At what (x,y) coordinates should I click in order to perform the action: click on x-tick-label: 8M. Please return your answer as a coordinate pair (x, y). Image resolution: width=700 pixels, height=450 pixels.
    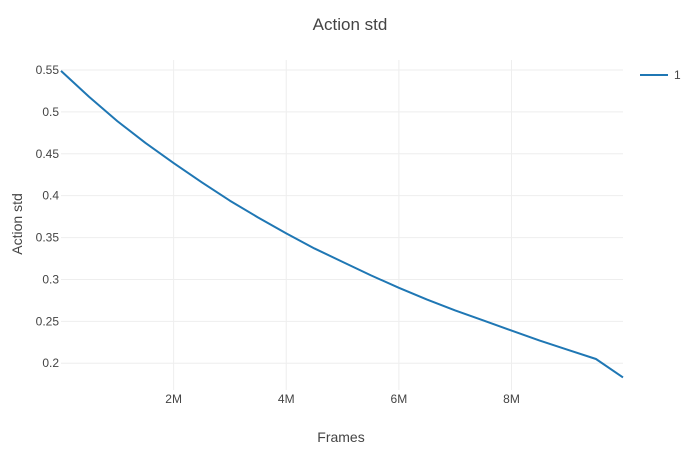
    Looking at the image, I should click on (511, 399).